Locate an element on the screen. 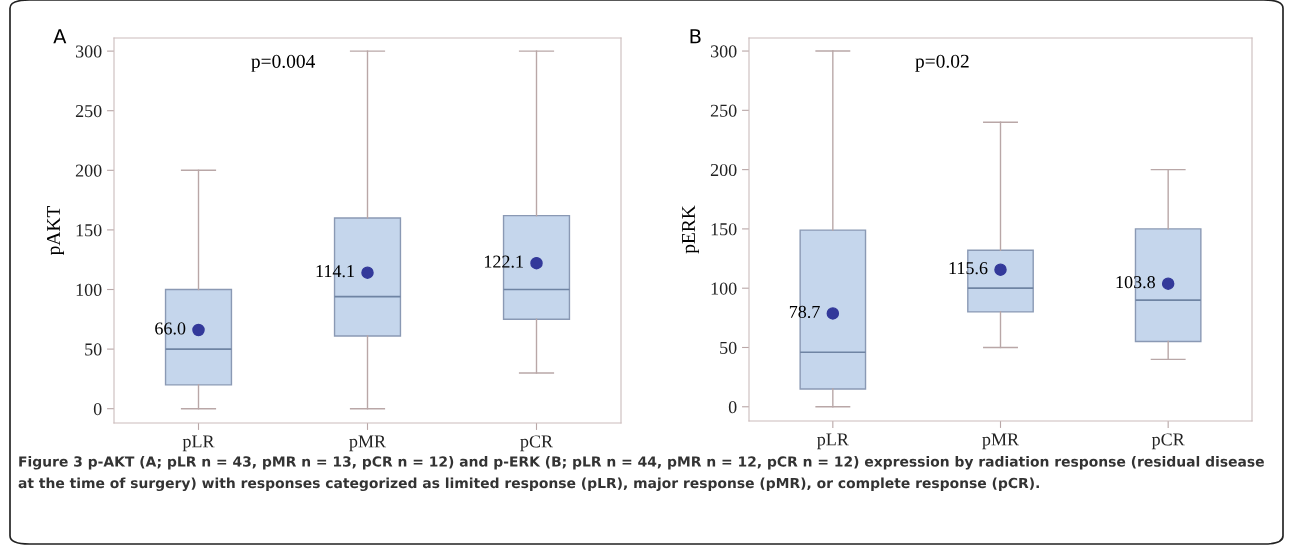  data-label: 115.6 is located at coordinates (968, 268).